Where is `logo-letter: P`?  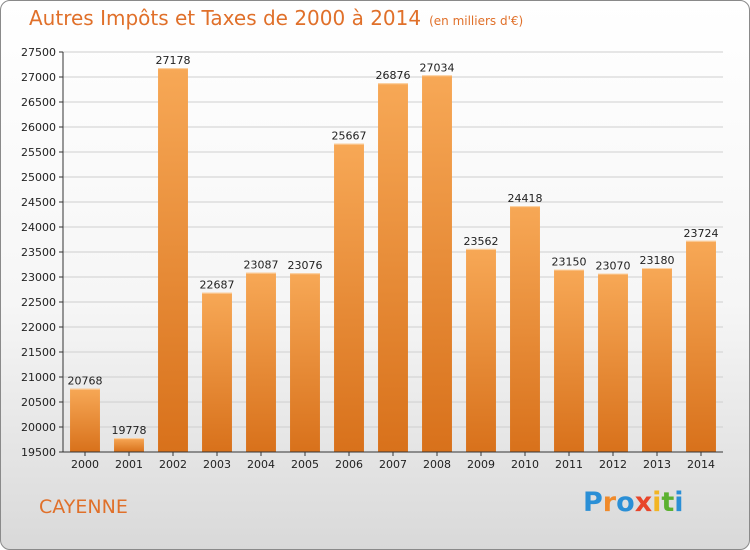 logo-letter: P is located at coordinates (593, 502).